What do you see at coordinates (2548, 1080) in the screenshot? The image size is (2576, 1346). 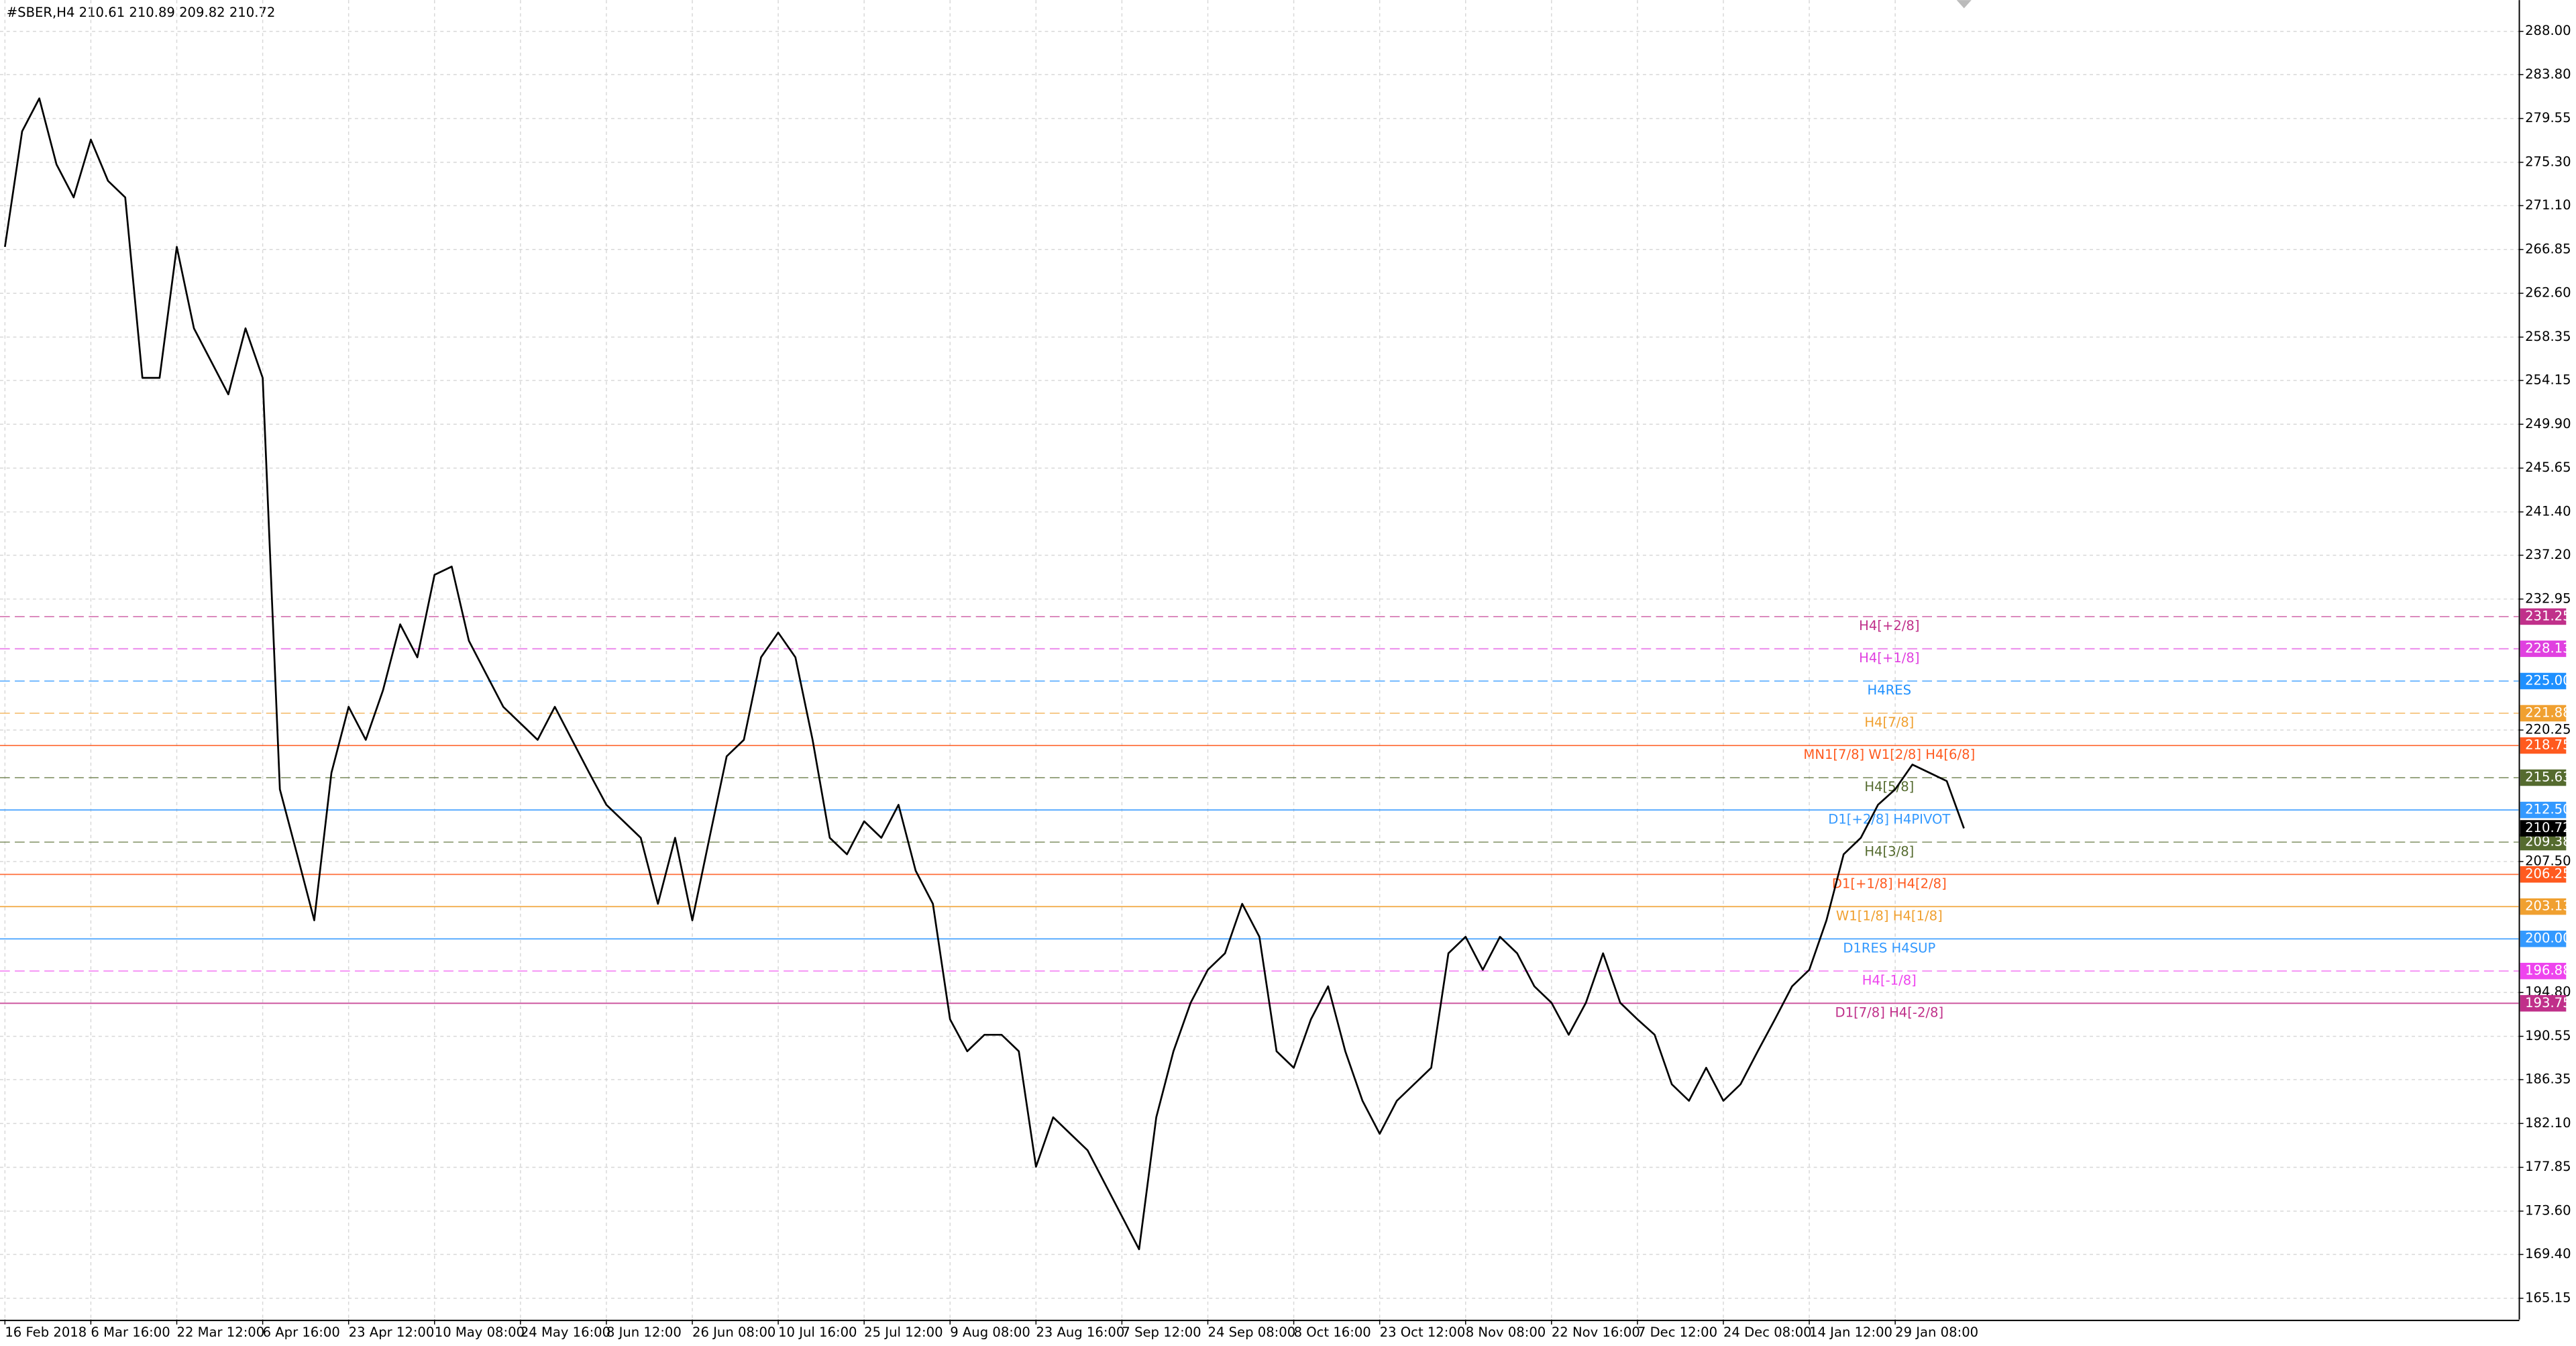 I see `y-tick-label: 186.35` at bounding box center [2548, 1080].